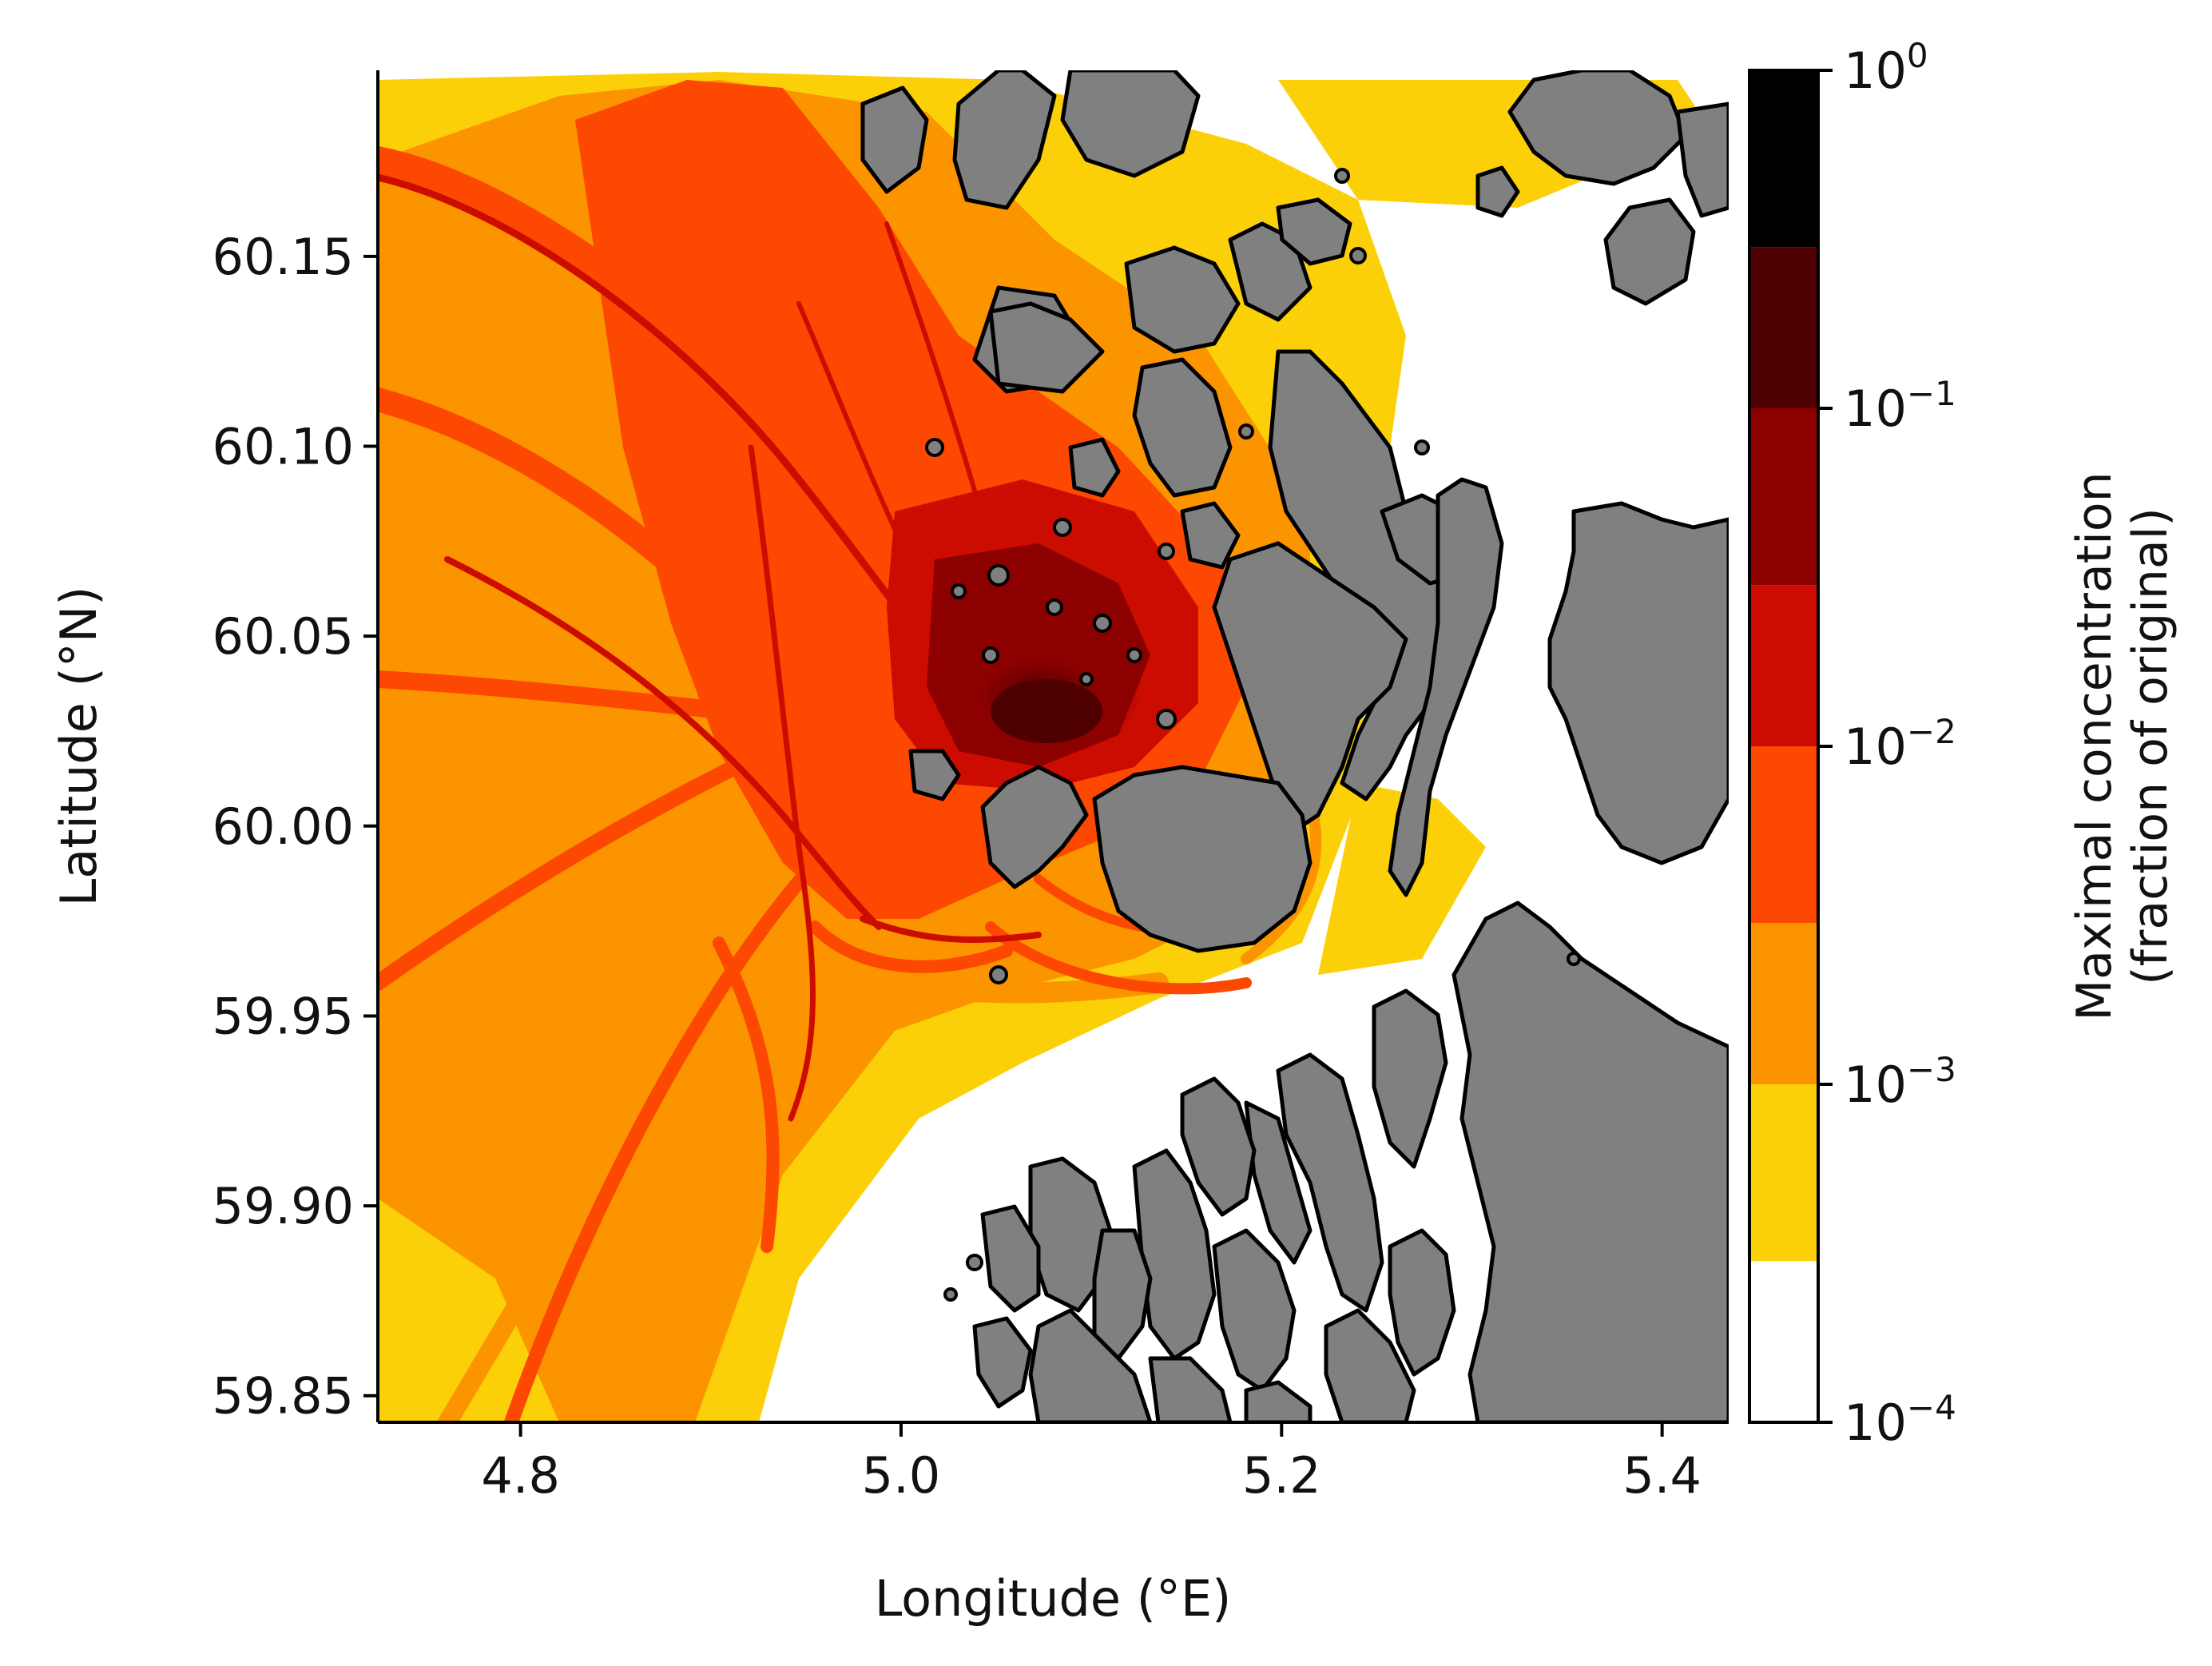 Image resolution: width=2212 pixels, height=1666 pixels. What do you see at coordinates (1662, 1475) in the screenshot?
I see `x-tick-label: 5.4` at bounding box center [1662, 1475].